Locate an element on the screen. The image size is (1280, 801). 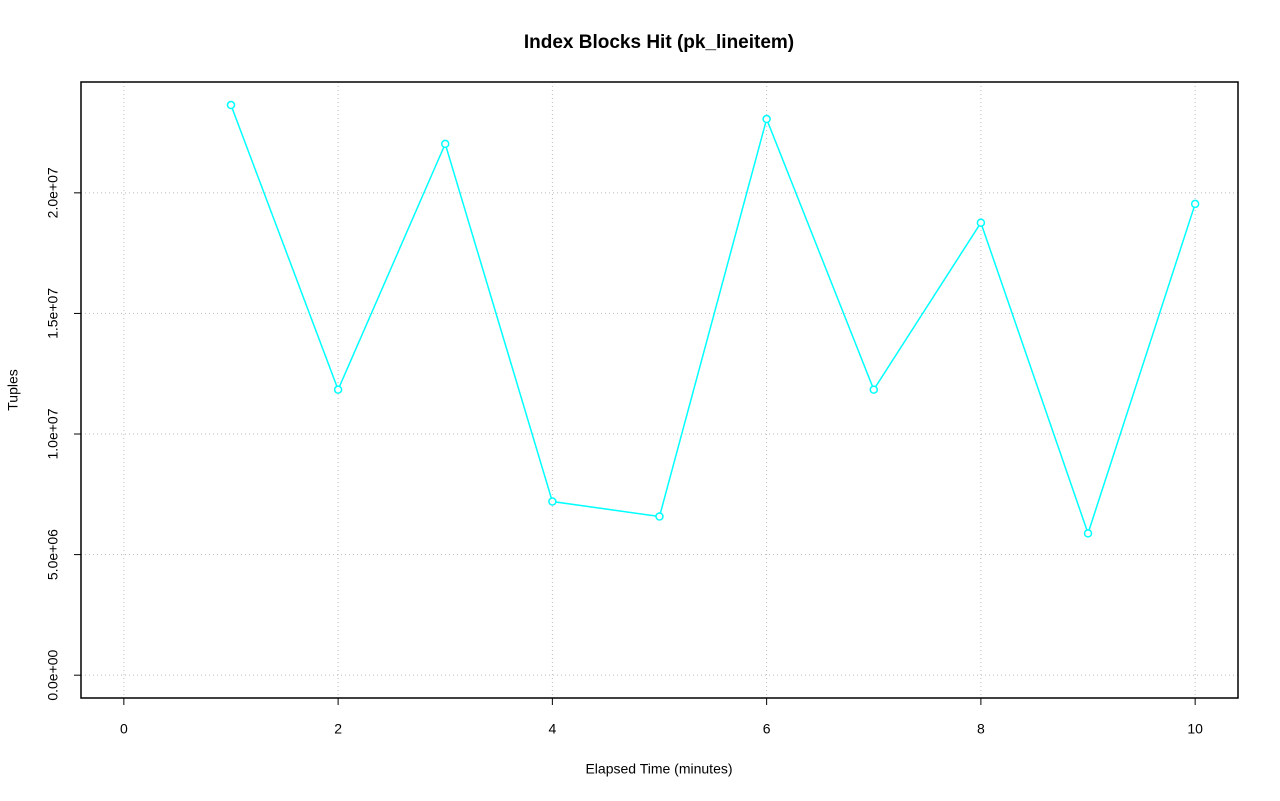
chart-title: Index Blocks Hit (pk_lineitem) is located at coordinates (659, 42).